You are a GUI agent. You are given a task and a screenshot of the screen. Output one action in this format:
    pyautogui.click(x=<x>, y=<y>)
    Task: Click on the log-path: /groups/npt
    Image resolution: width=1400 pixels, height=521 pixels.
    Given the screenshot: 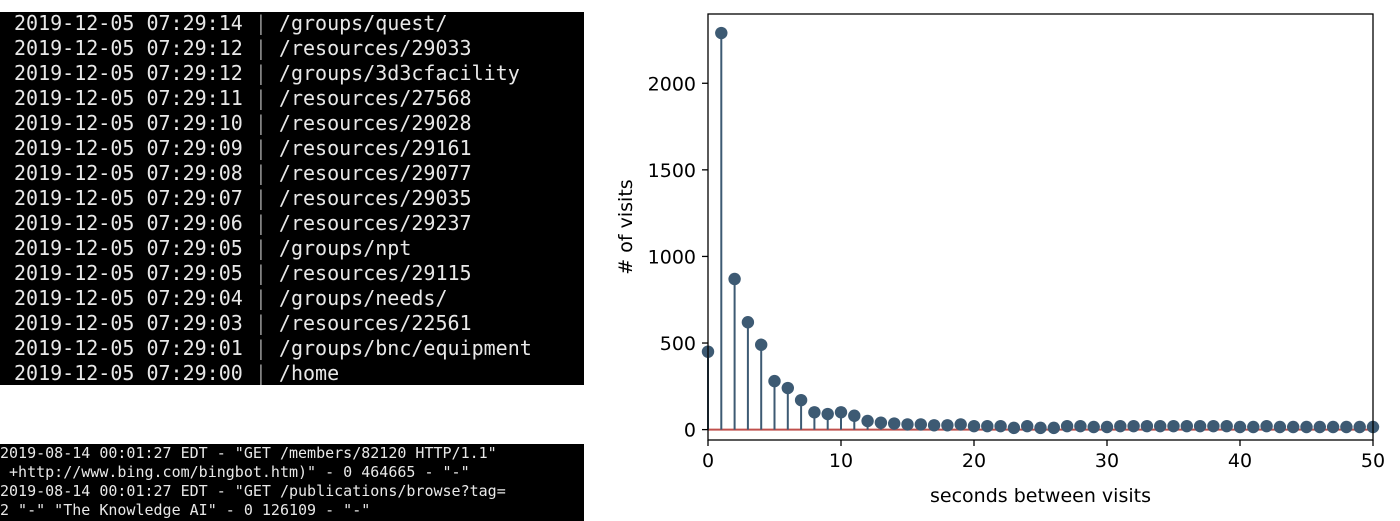 What is the action you would take?
    pyautogui.click(x=345, y=248)
    